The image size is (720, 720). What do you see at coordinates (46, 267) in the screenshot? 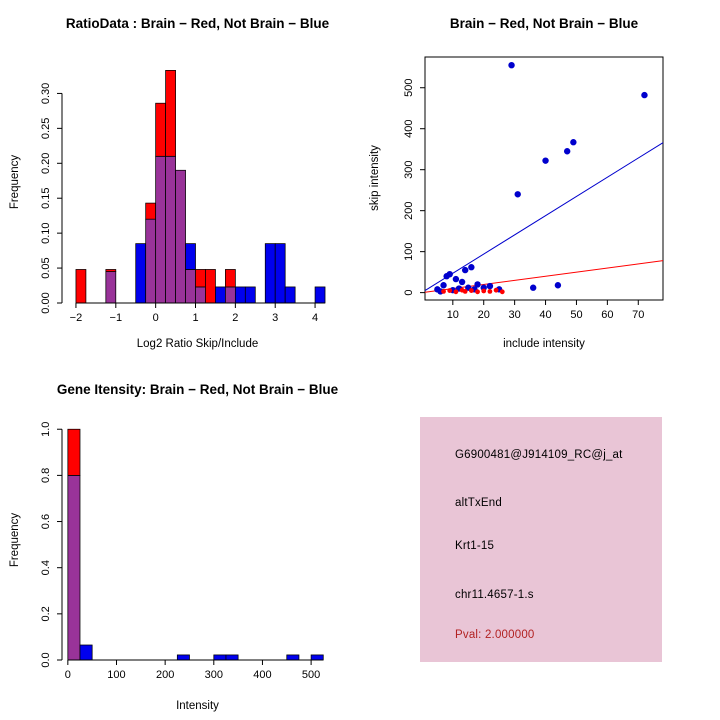
I see `svg-text: 0.05` at bounding box center [46, 267].